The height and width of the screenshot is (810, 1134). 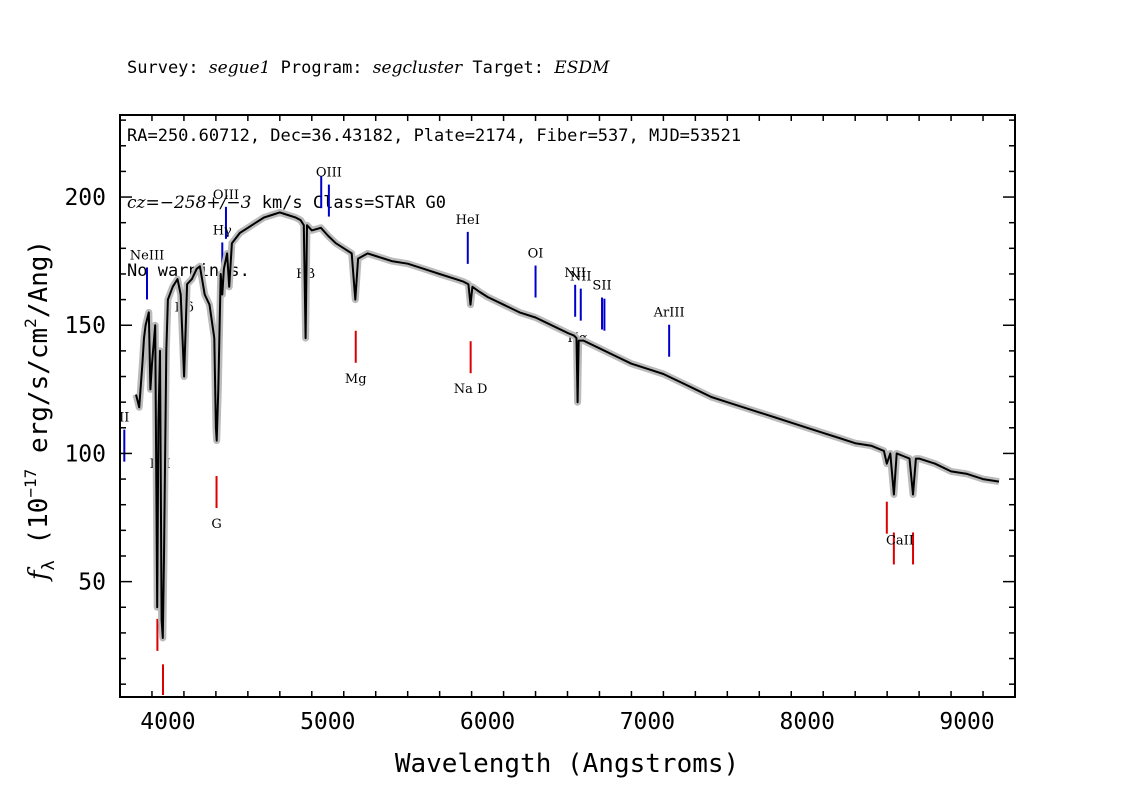 What do you see at coordinates (163, 68) in the screenshot?
I see `survey-label: Survey:` at bounding box center [163, 68].